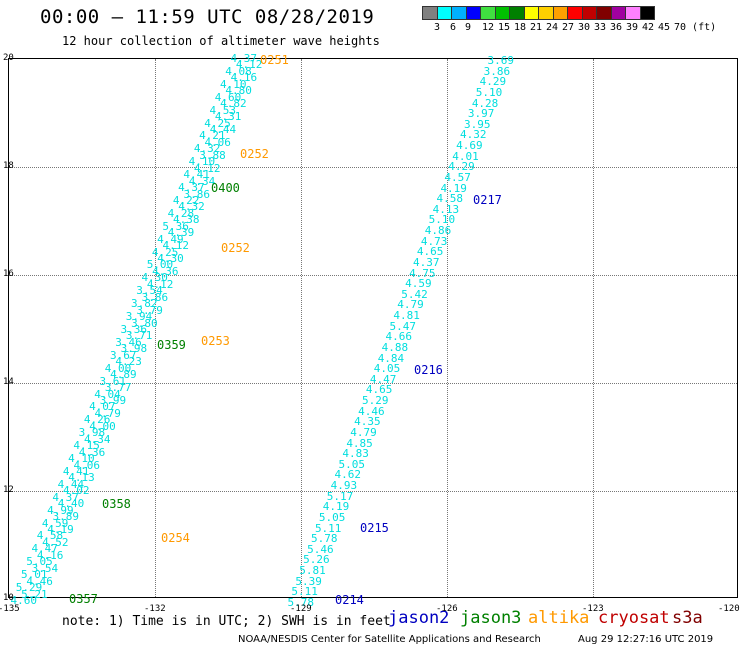 This screenshot has height=650, width=740. I want to click on wave-height-label: 5.11, so click(304, 592).